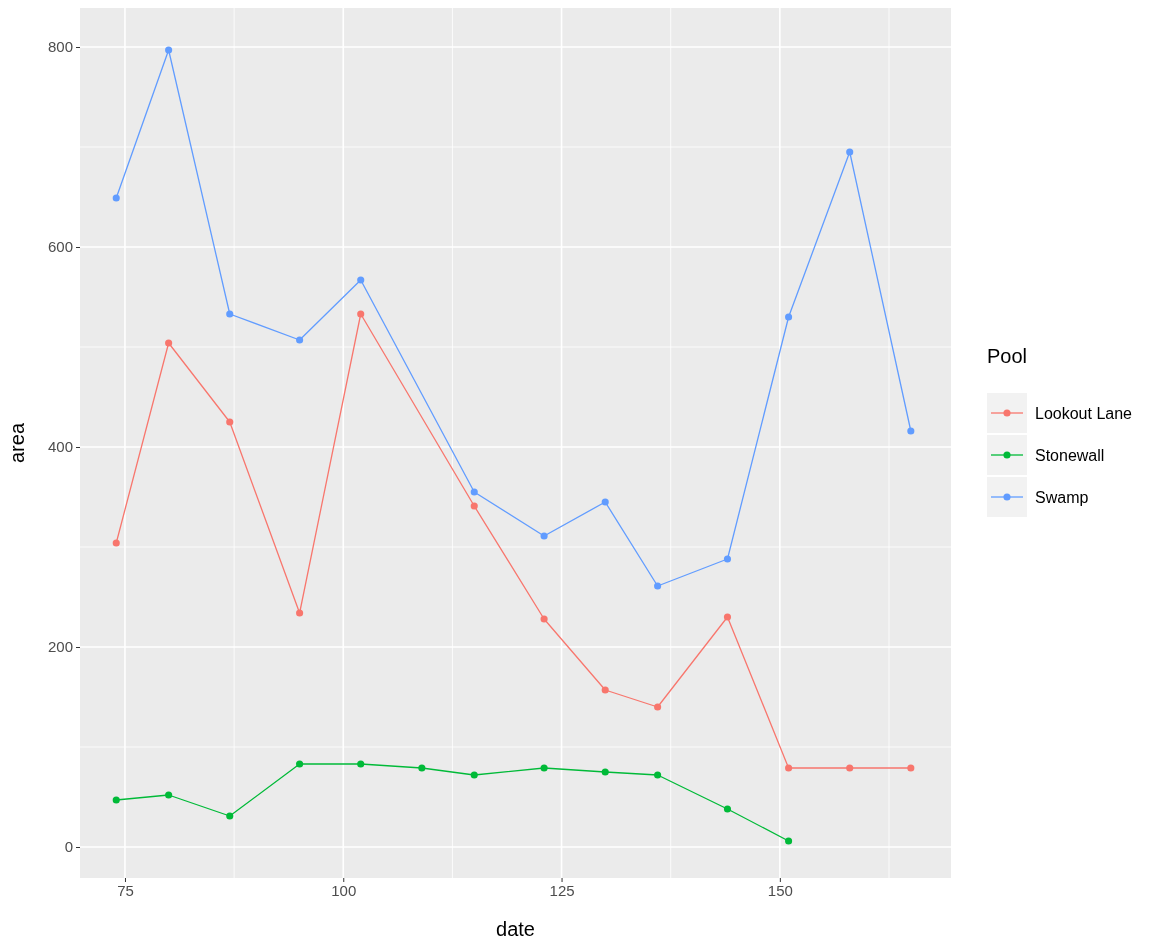 This screenshot has height=944, width=1161. I want to click on y-tick-label: 400, so click(60, 447).